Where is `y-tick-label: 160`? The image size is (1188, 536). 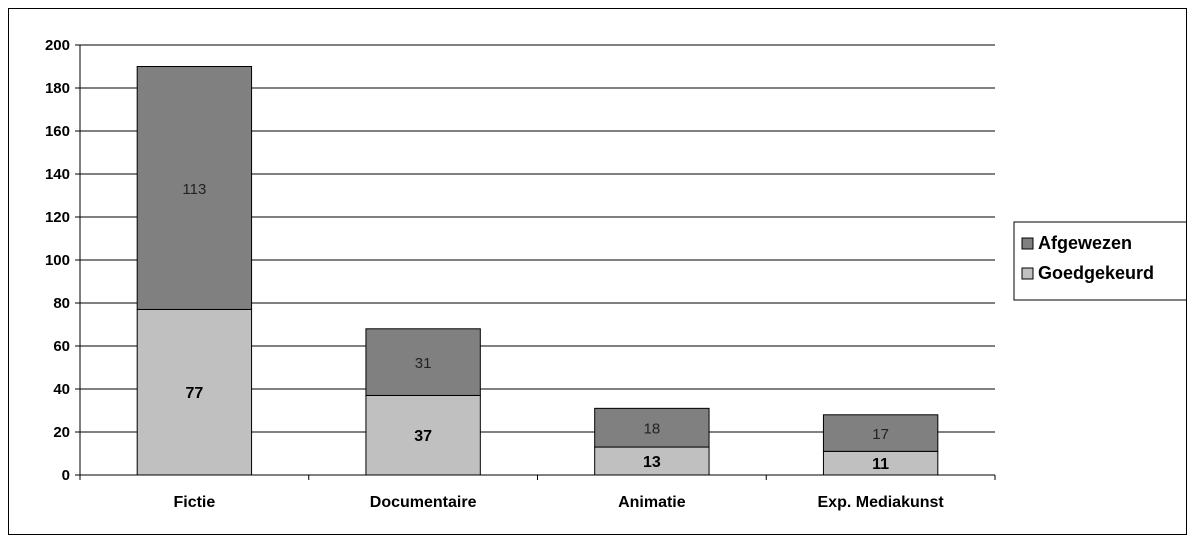
y-tick-label: 160 is located at coordinates (57, 131).